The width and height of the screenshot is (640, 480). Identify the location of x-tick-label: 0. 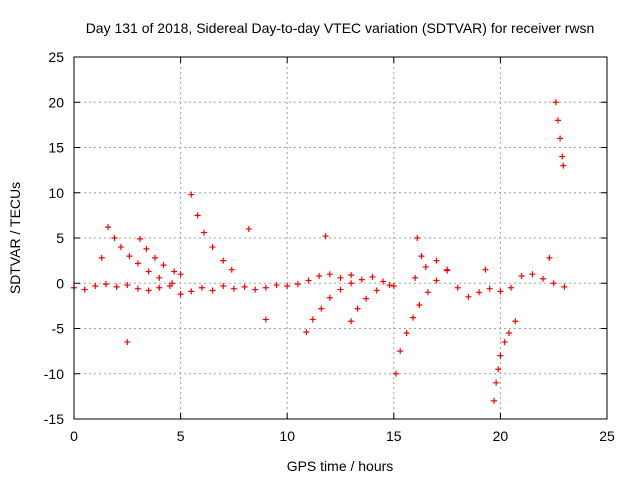
(74, 436).